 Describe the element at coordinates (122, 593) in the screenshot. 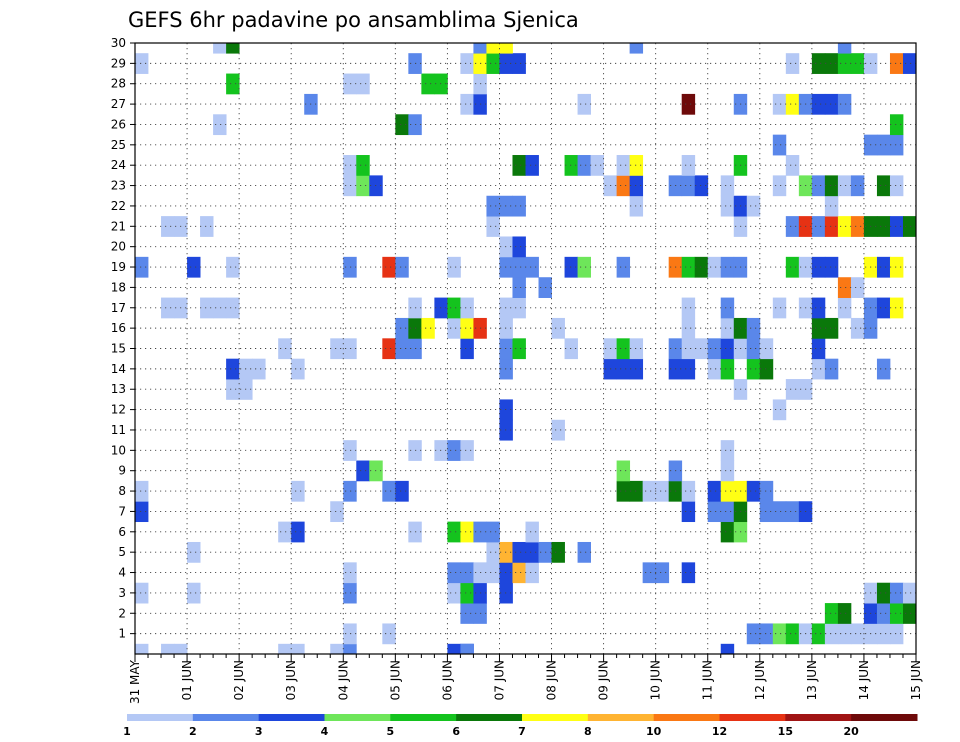

I see `y-tick-label: 3` at that location.